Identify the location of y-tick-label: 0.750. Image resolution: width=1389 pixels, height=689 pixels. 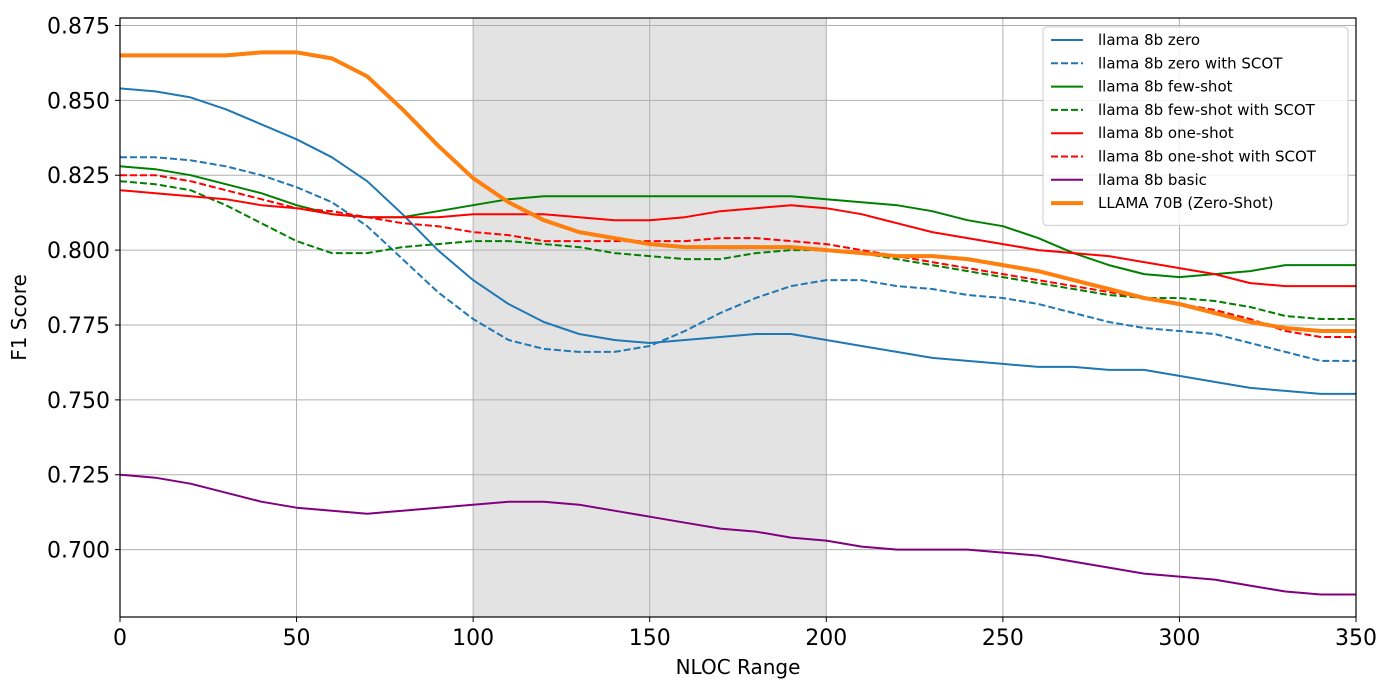
(78, 401).